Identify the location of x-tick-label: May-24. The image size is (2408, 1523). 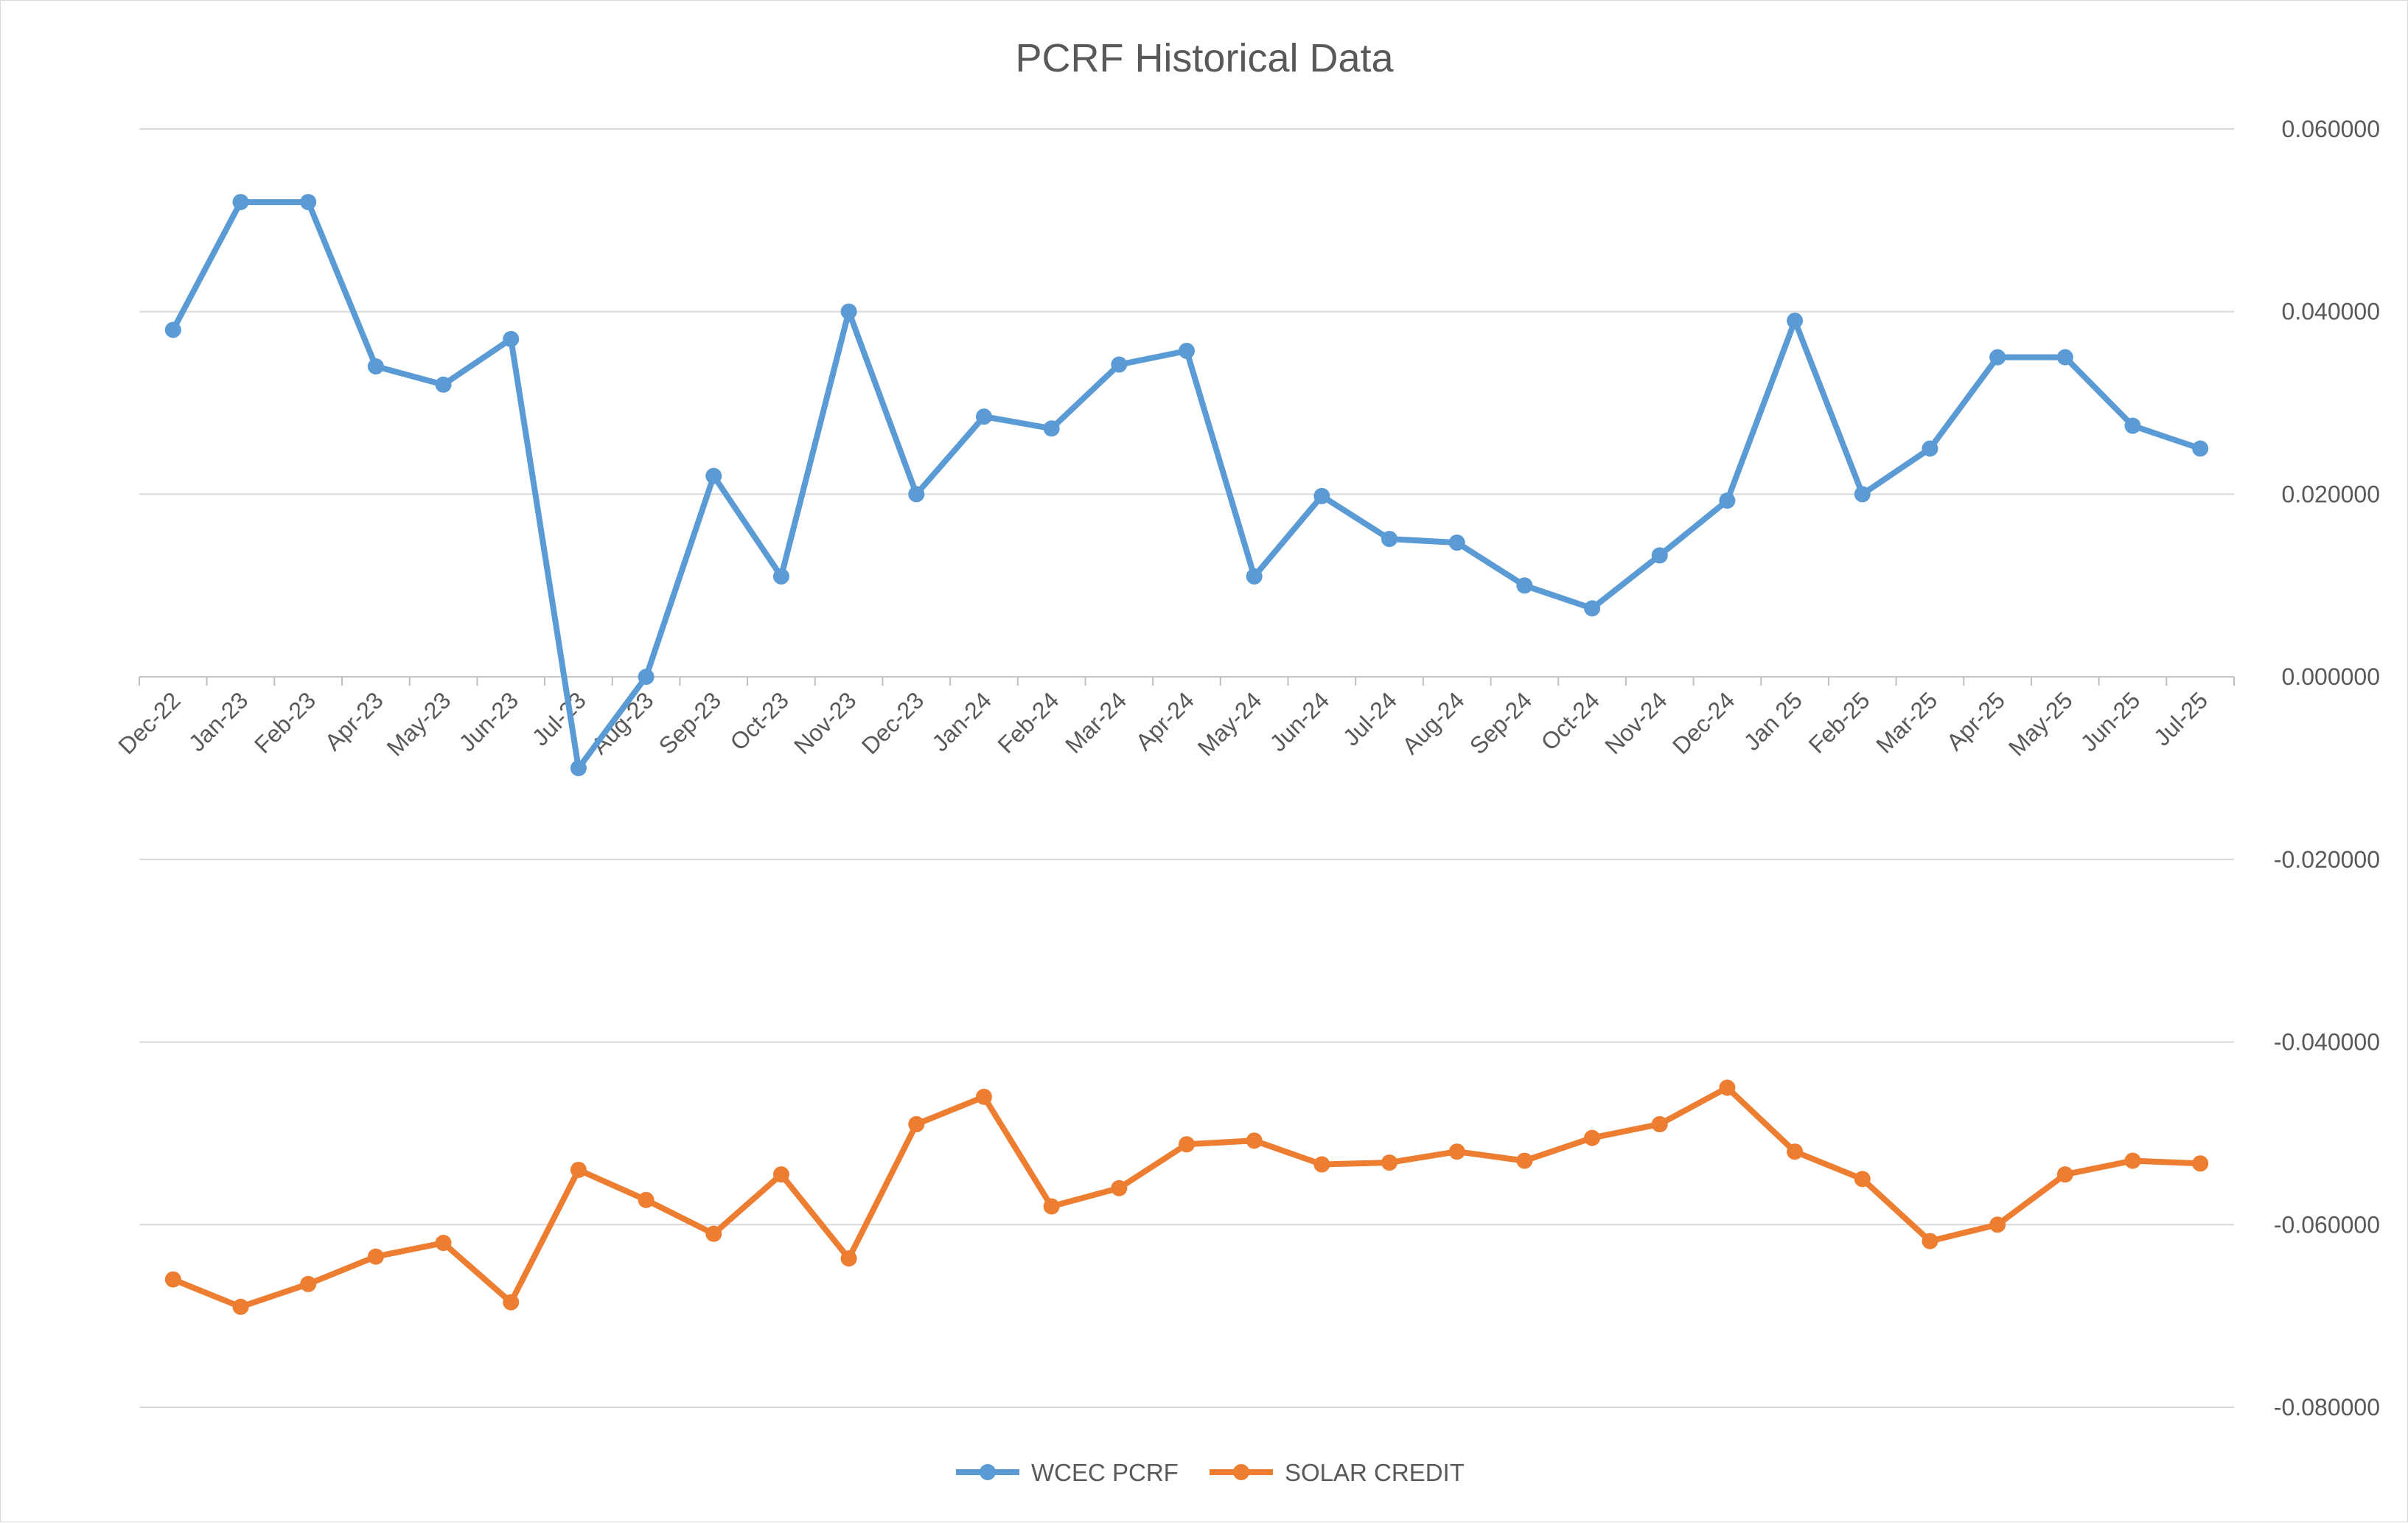
(1230, 724).